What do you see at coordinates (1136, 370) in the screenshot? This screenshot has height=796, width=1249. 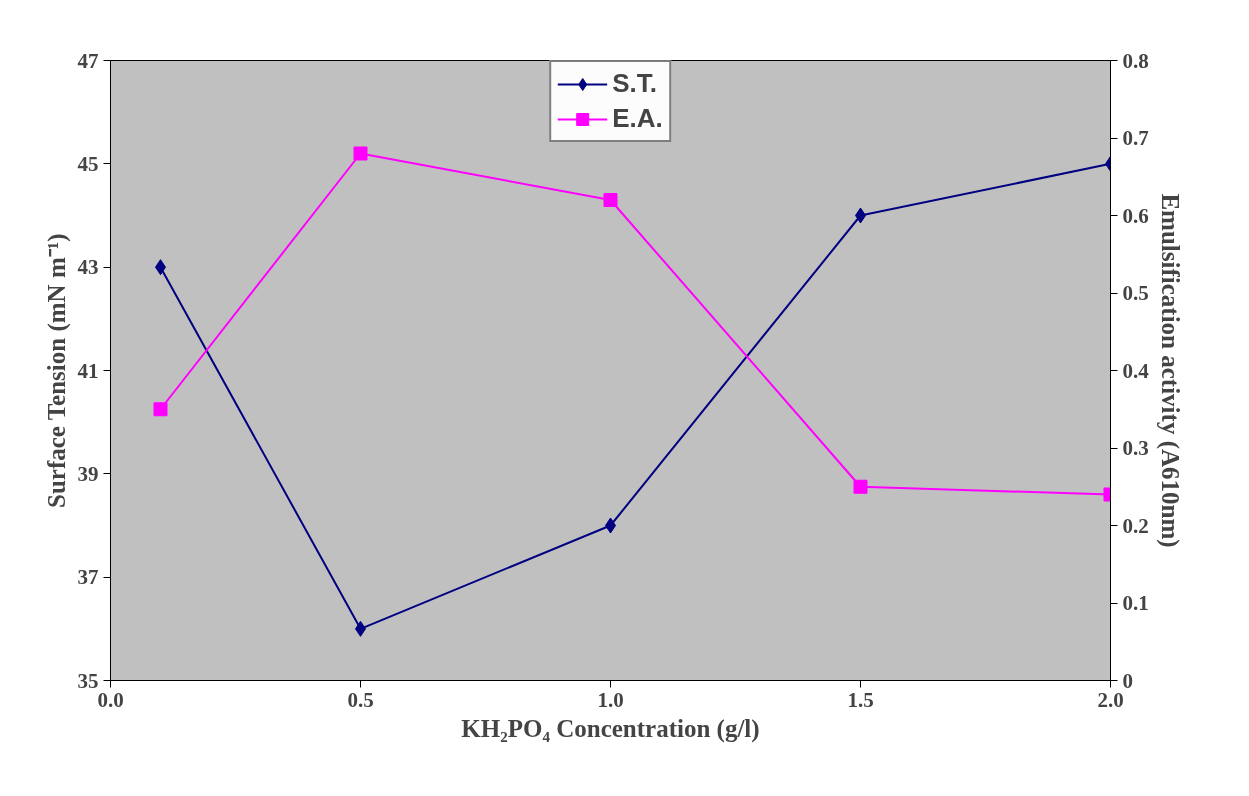 I see `y2-tick-label: 0.4` at bounding box center [1136, 370].